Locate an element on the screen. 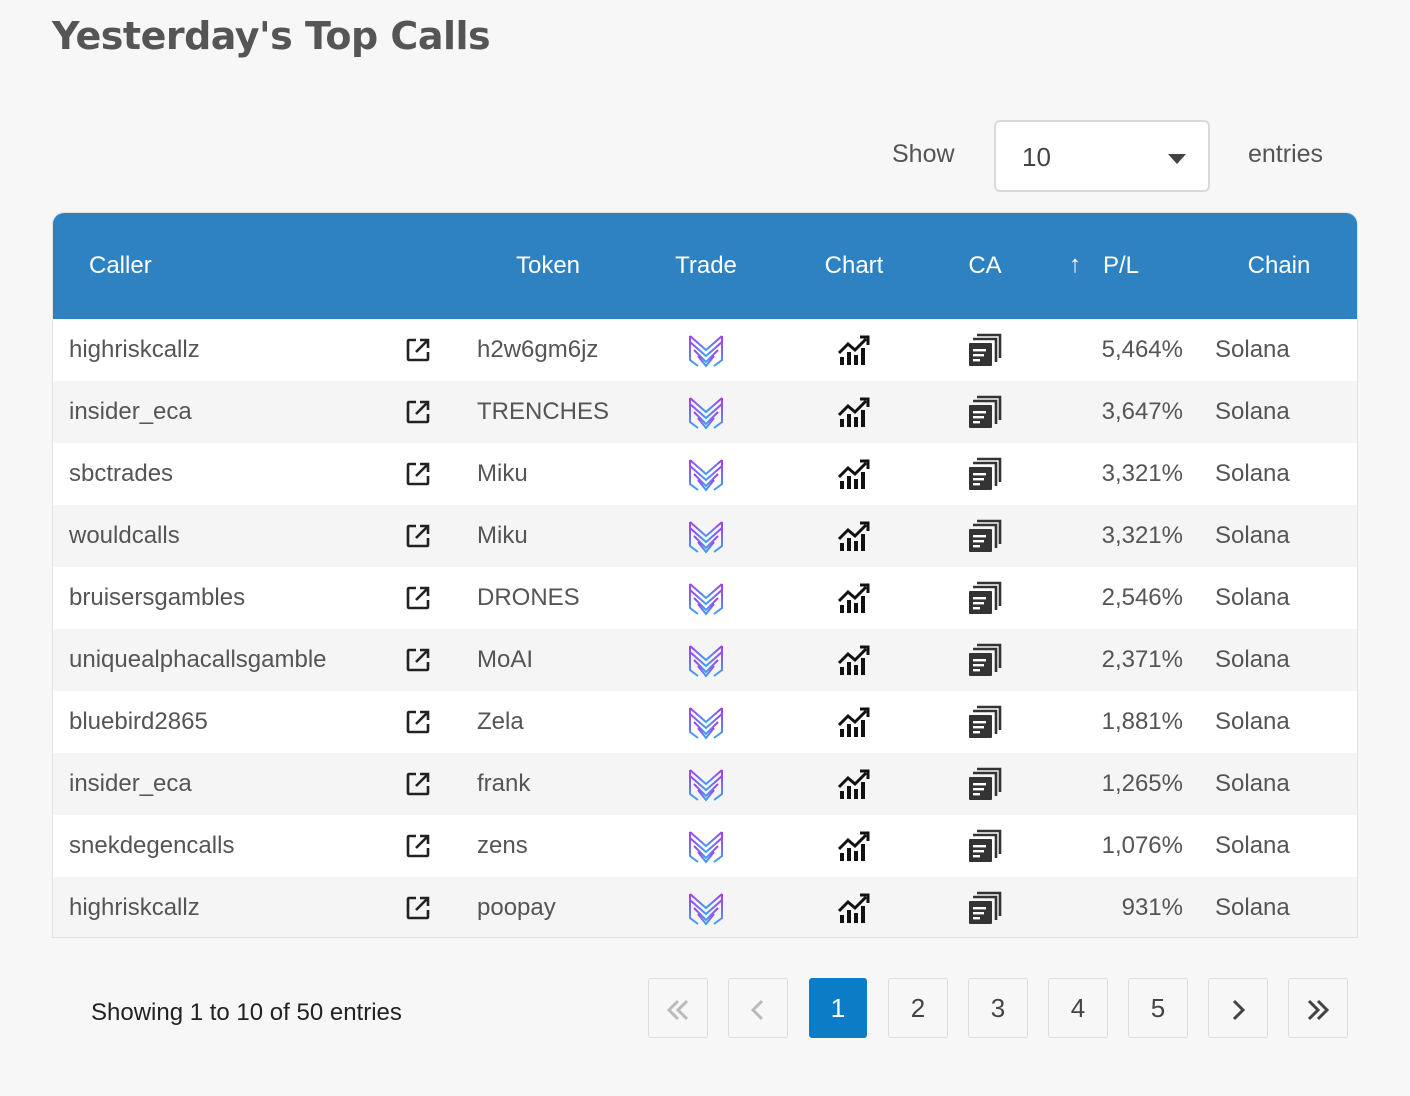 The image size is (1410, 1096). first-page-button is located at coordinates (678, 1008).